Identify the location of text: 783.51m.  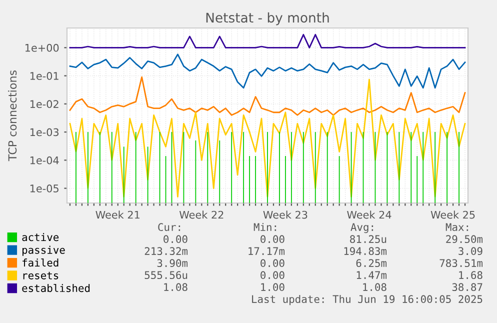
(461, 263).